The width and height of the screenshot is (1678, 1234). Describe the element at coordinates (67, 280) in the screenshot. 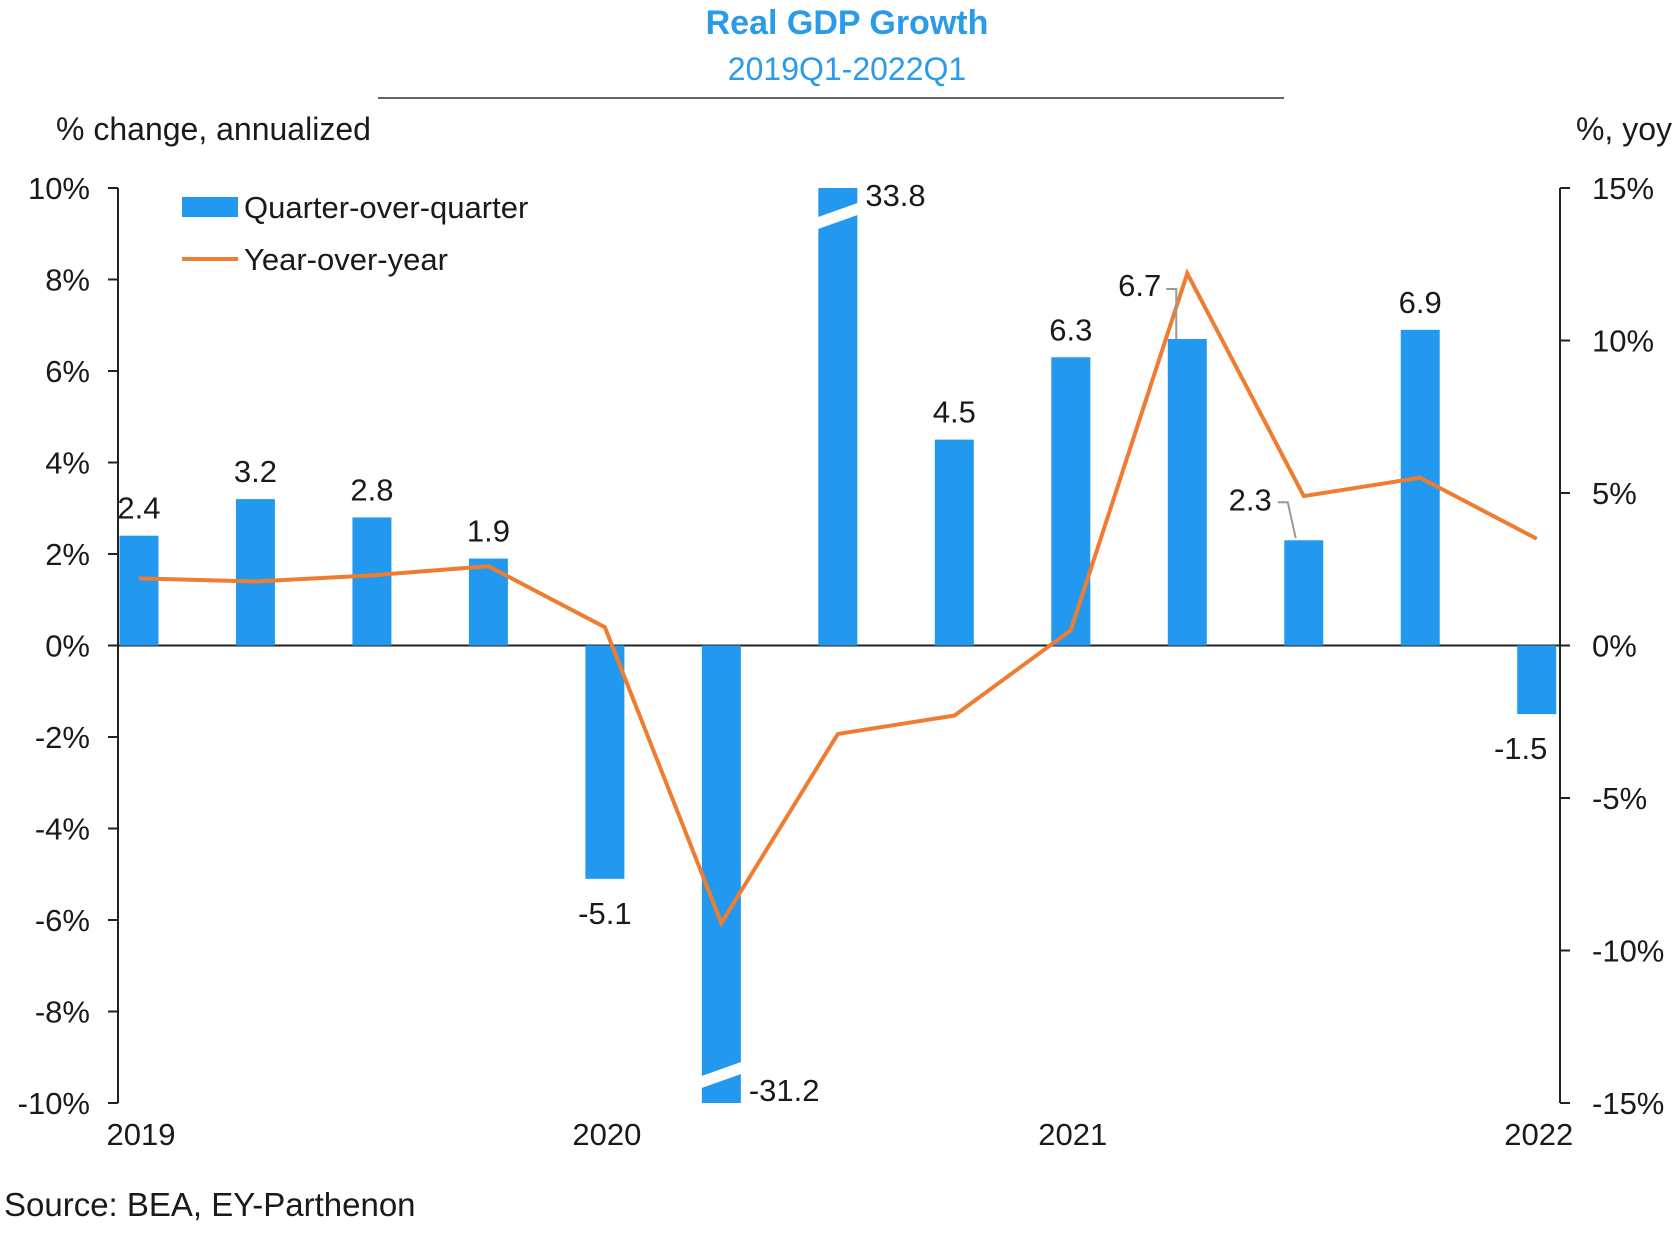

I see `left-tick-label: 8%` at that location.